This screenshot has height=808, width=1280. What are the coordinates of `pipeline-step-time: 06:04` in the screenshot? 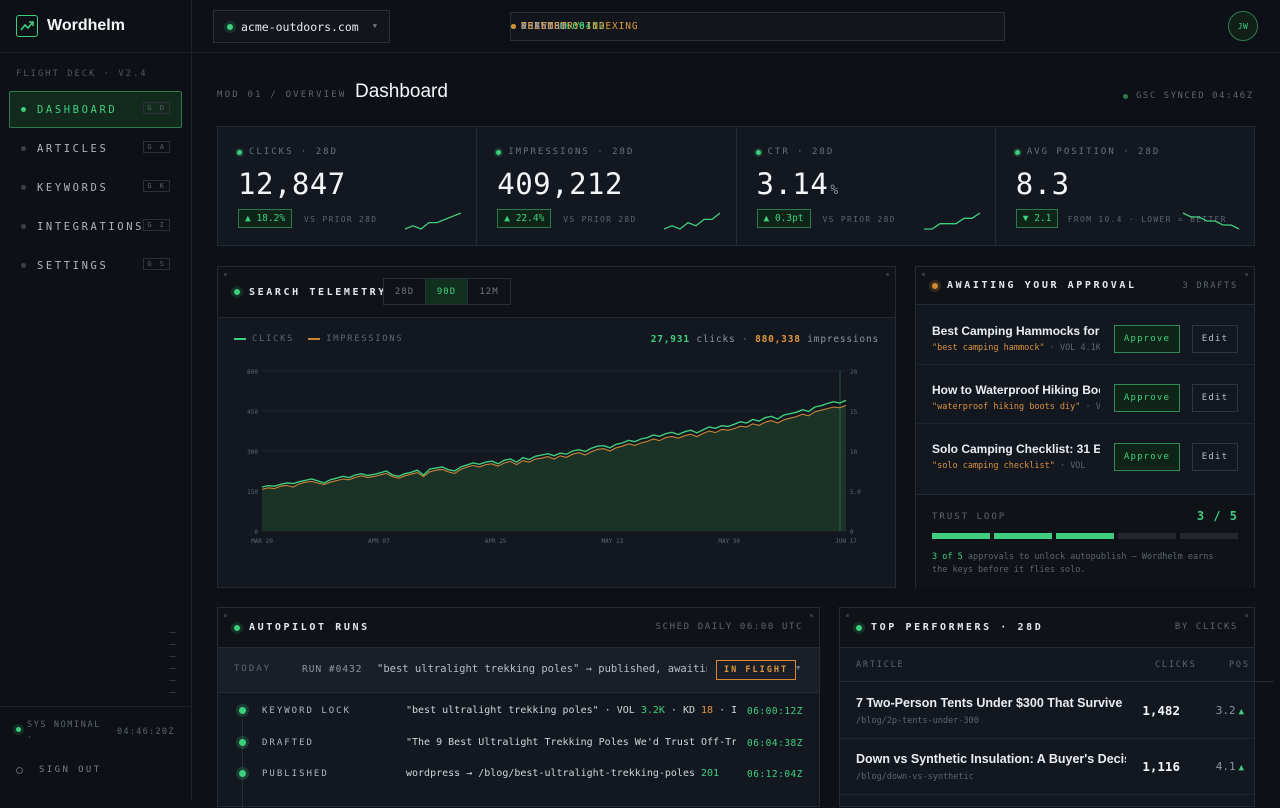 It's located at (576, 26).